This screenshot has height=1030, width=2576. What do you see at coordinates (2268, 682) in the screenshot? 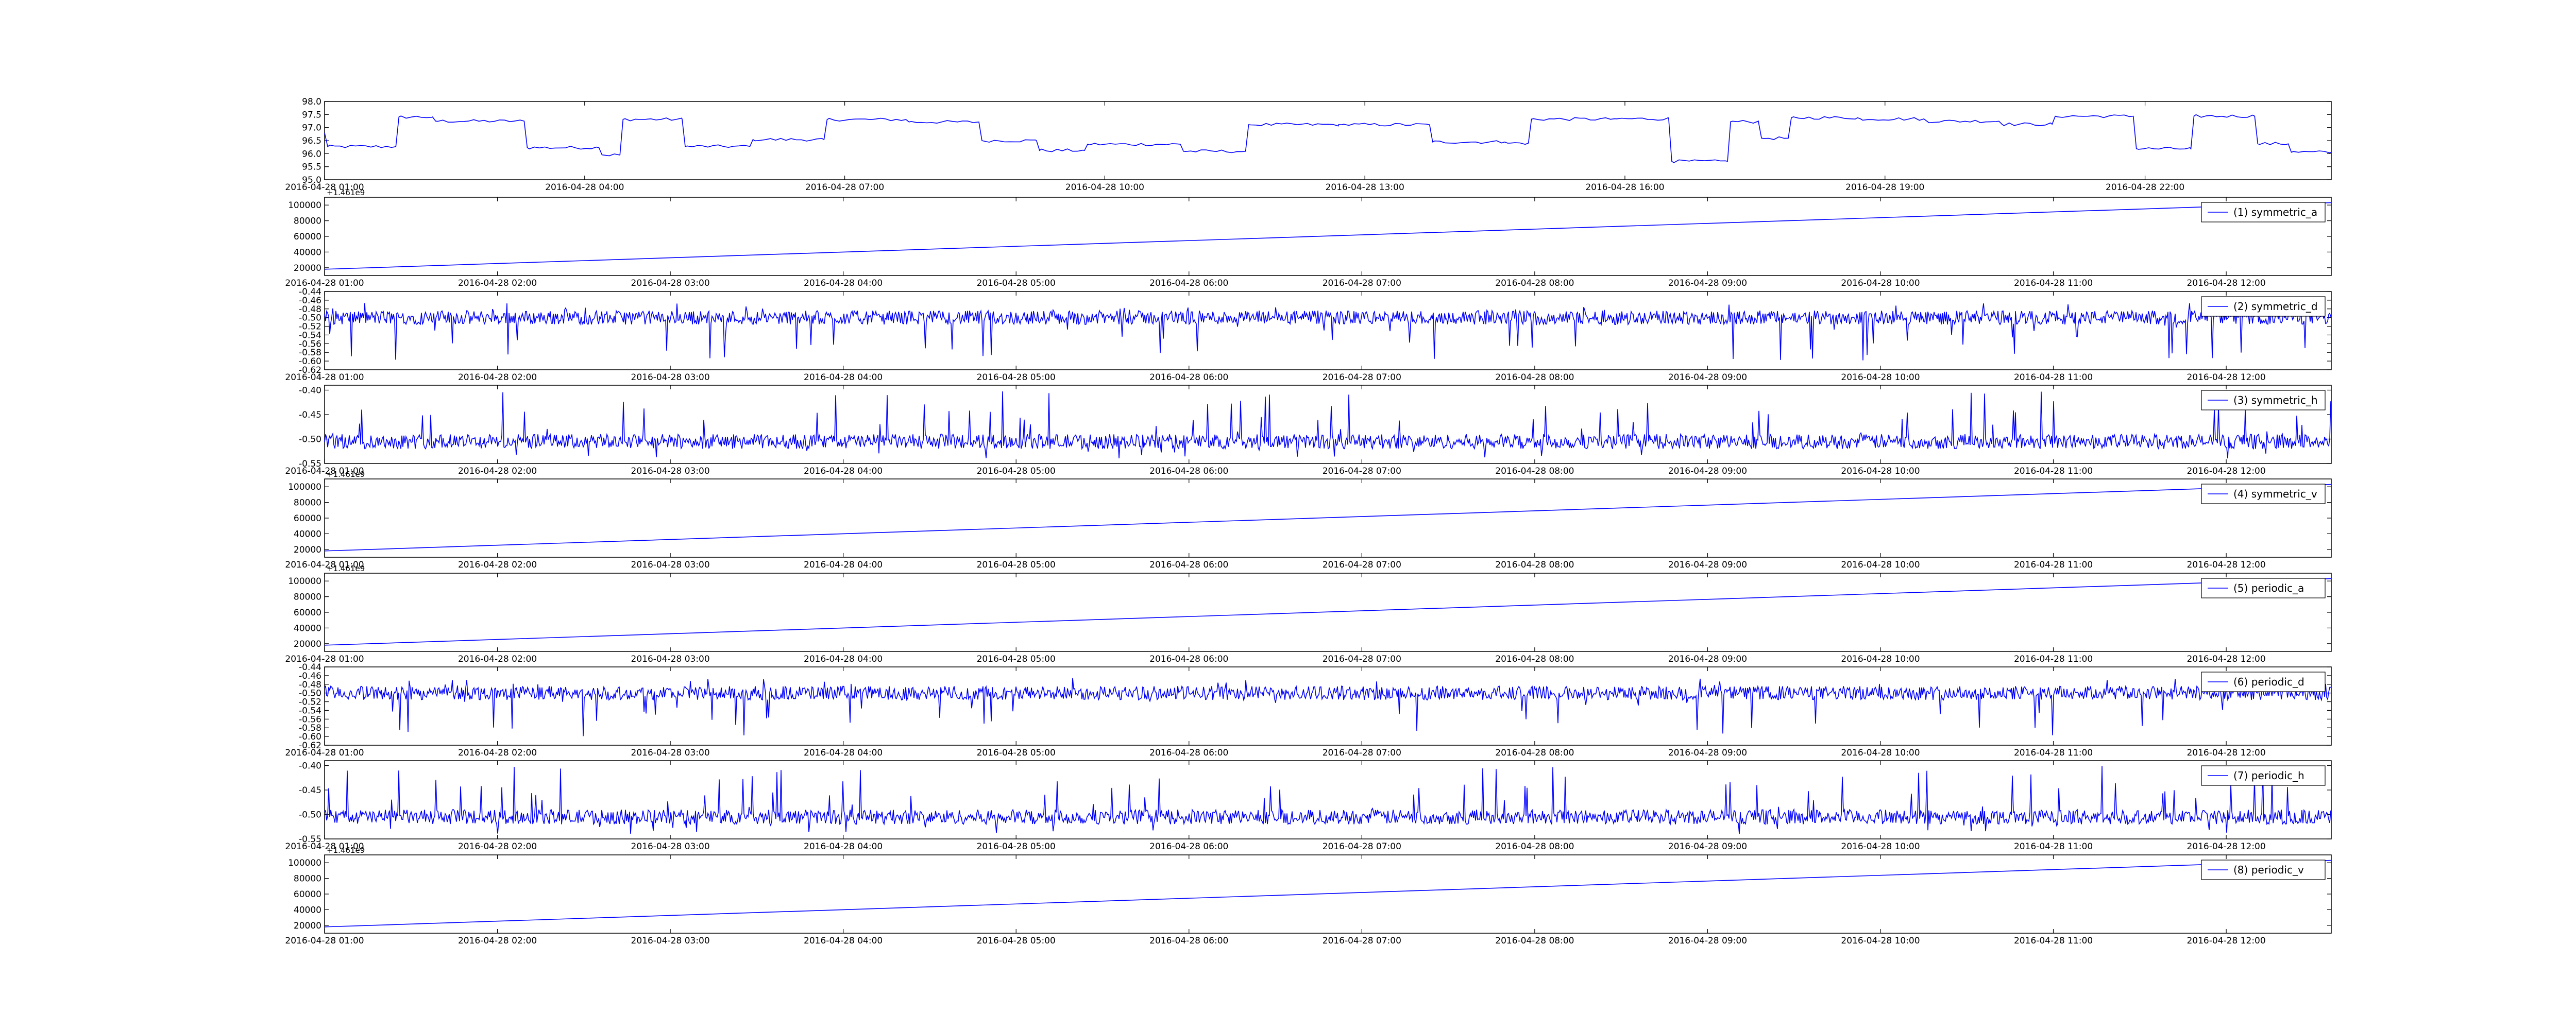
I see `legend-label: (6) periodic_d` at bounding box center [2268, 682].